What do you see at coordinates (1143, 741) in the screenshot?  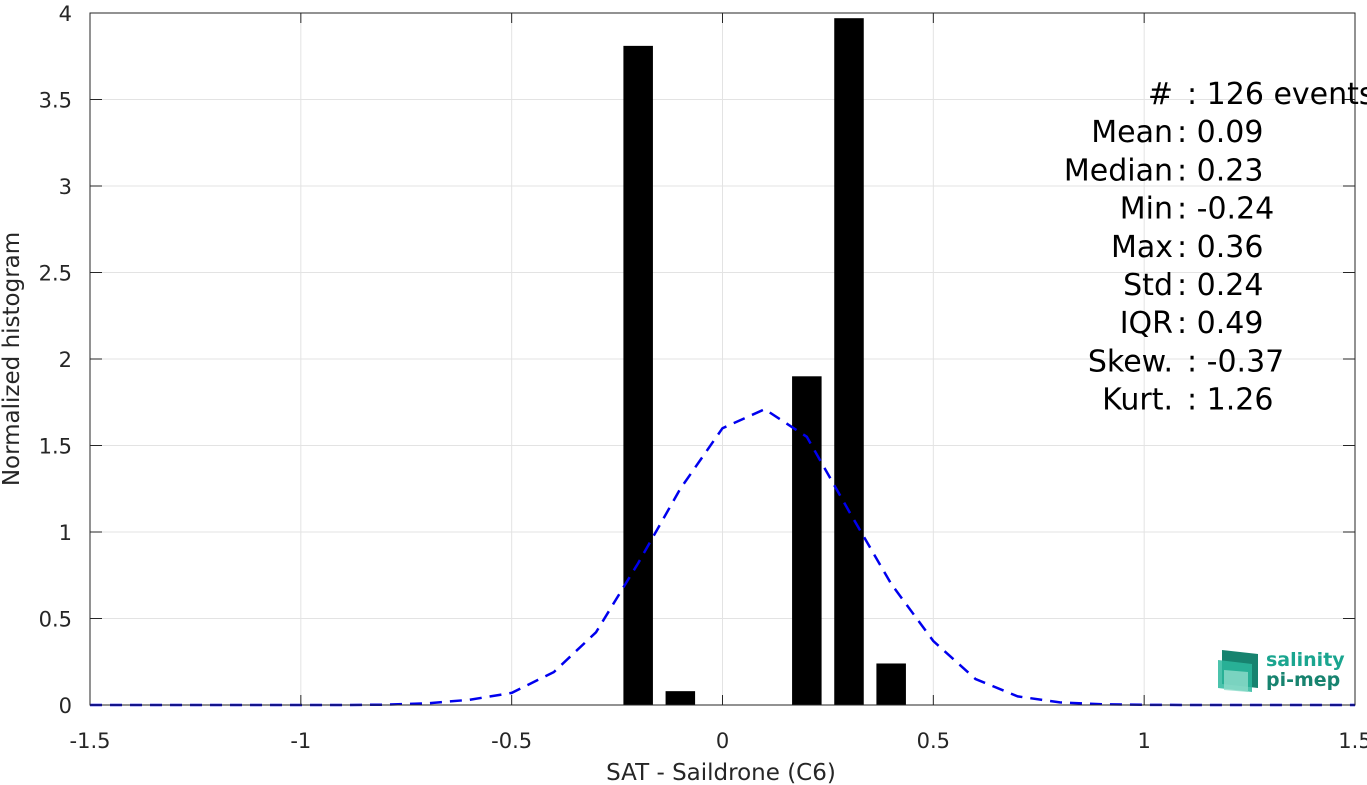 I see `x-tick-label: 1` at bounding box center [1143, 741].